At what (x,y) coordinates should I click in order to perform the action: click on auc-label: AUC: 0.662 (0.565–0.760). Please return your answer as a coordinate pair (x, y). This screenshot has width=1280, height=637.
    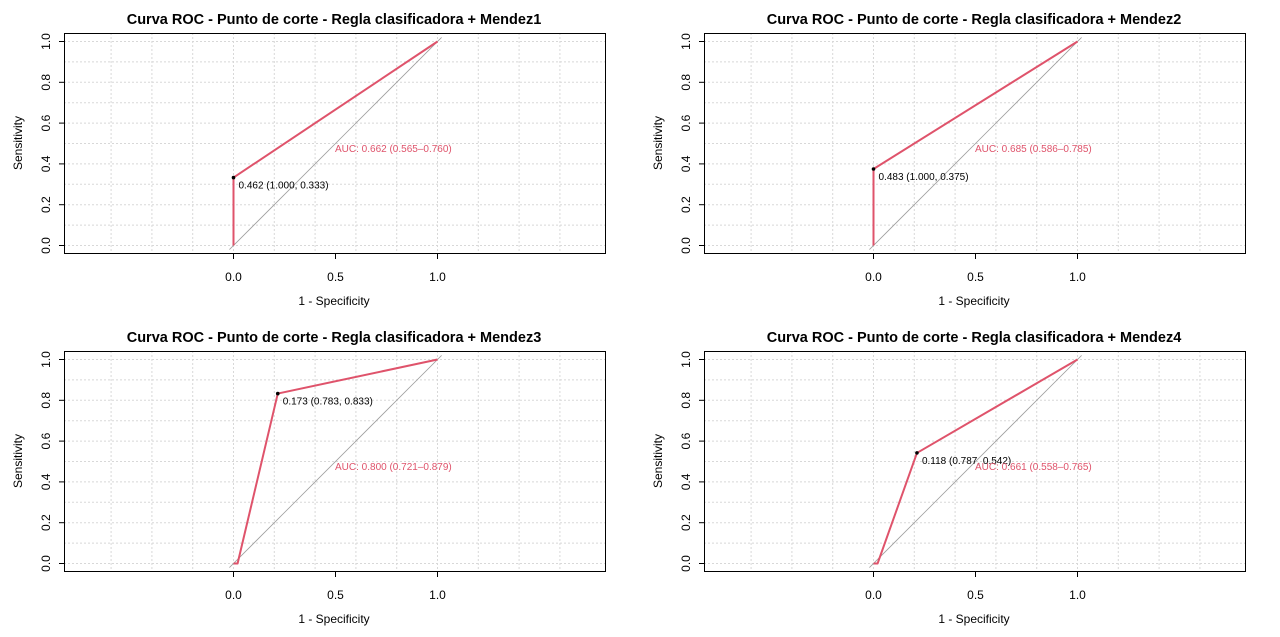
    Looking at the image, I should click on (393, 149).